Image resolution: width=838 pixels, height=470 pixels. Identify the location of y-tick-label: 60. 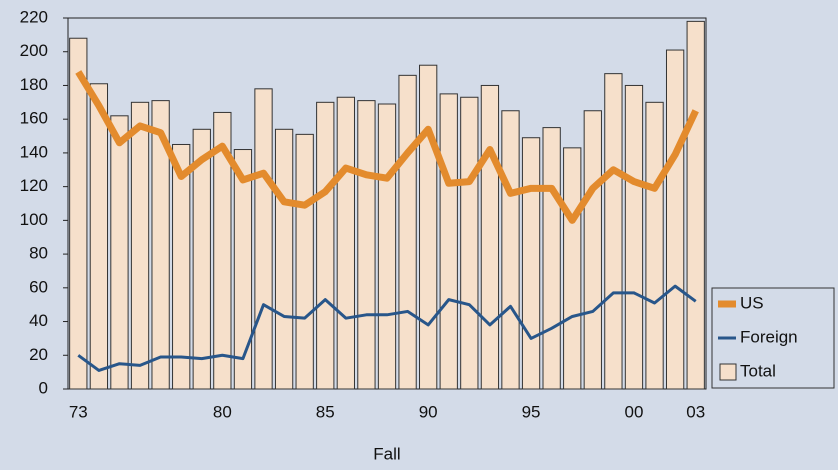
(38, 286).